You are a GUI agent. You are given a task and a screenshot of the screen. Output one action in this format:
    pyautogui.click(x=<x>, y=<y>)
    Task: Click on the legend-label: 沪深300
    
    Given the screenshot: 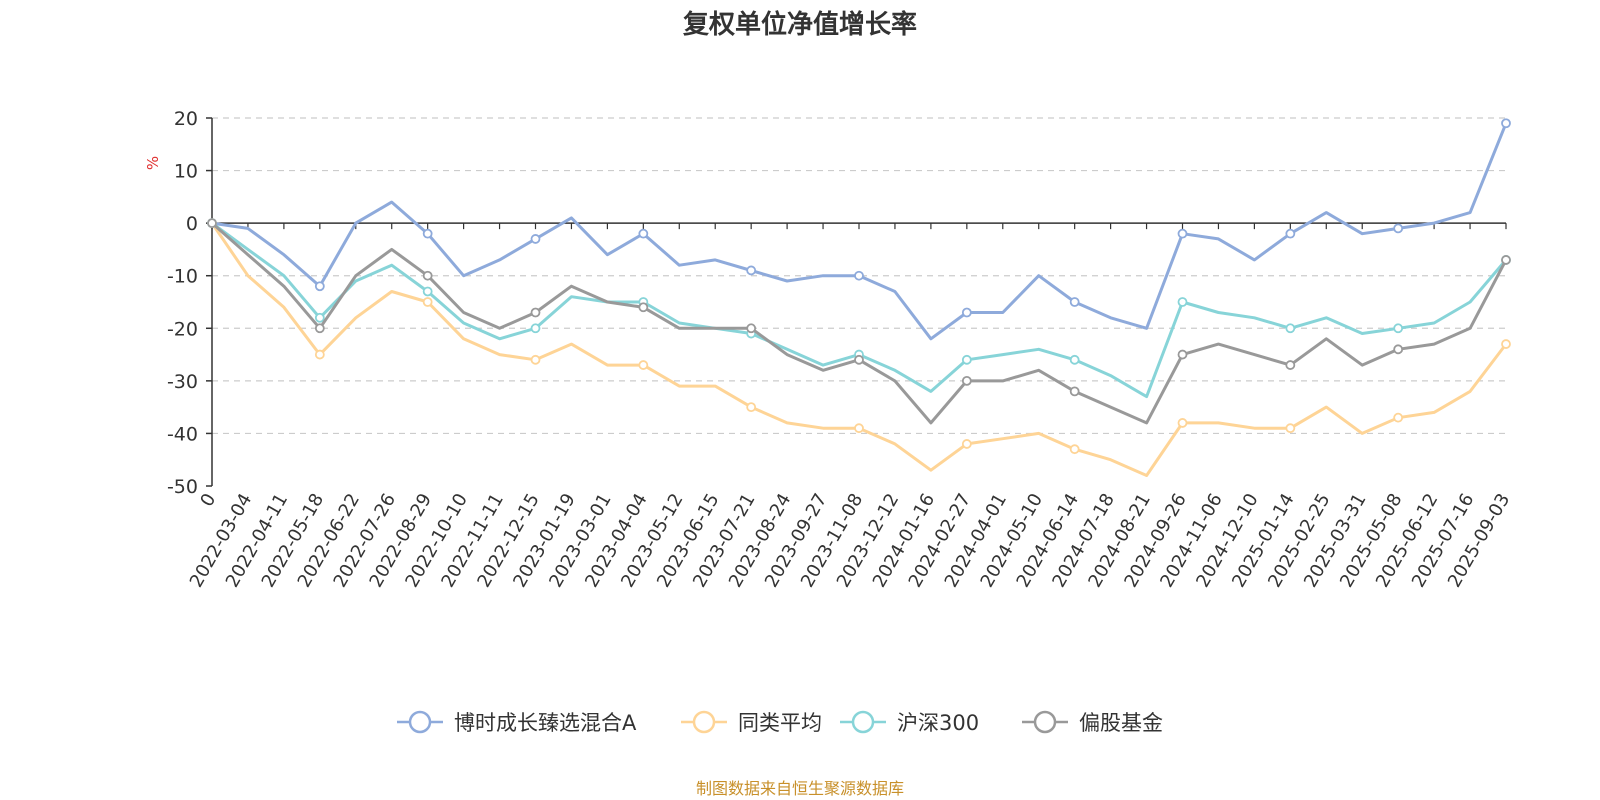 What is the action you would take?
    pyautogui.click(x=938, y=723)
    